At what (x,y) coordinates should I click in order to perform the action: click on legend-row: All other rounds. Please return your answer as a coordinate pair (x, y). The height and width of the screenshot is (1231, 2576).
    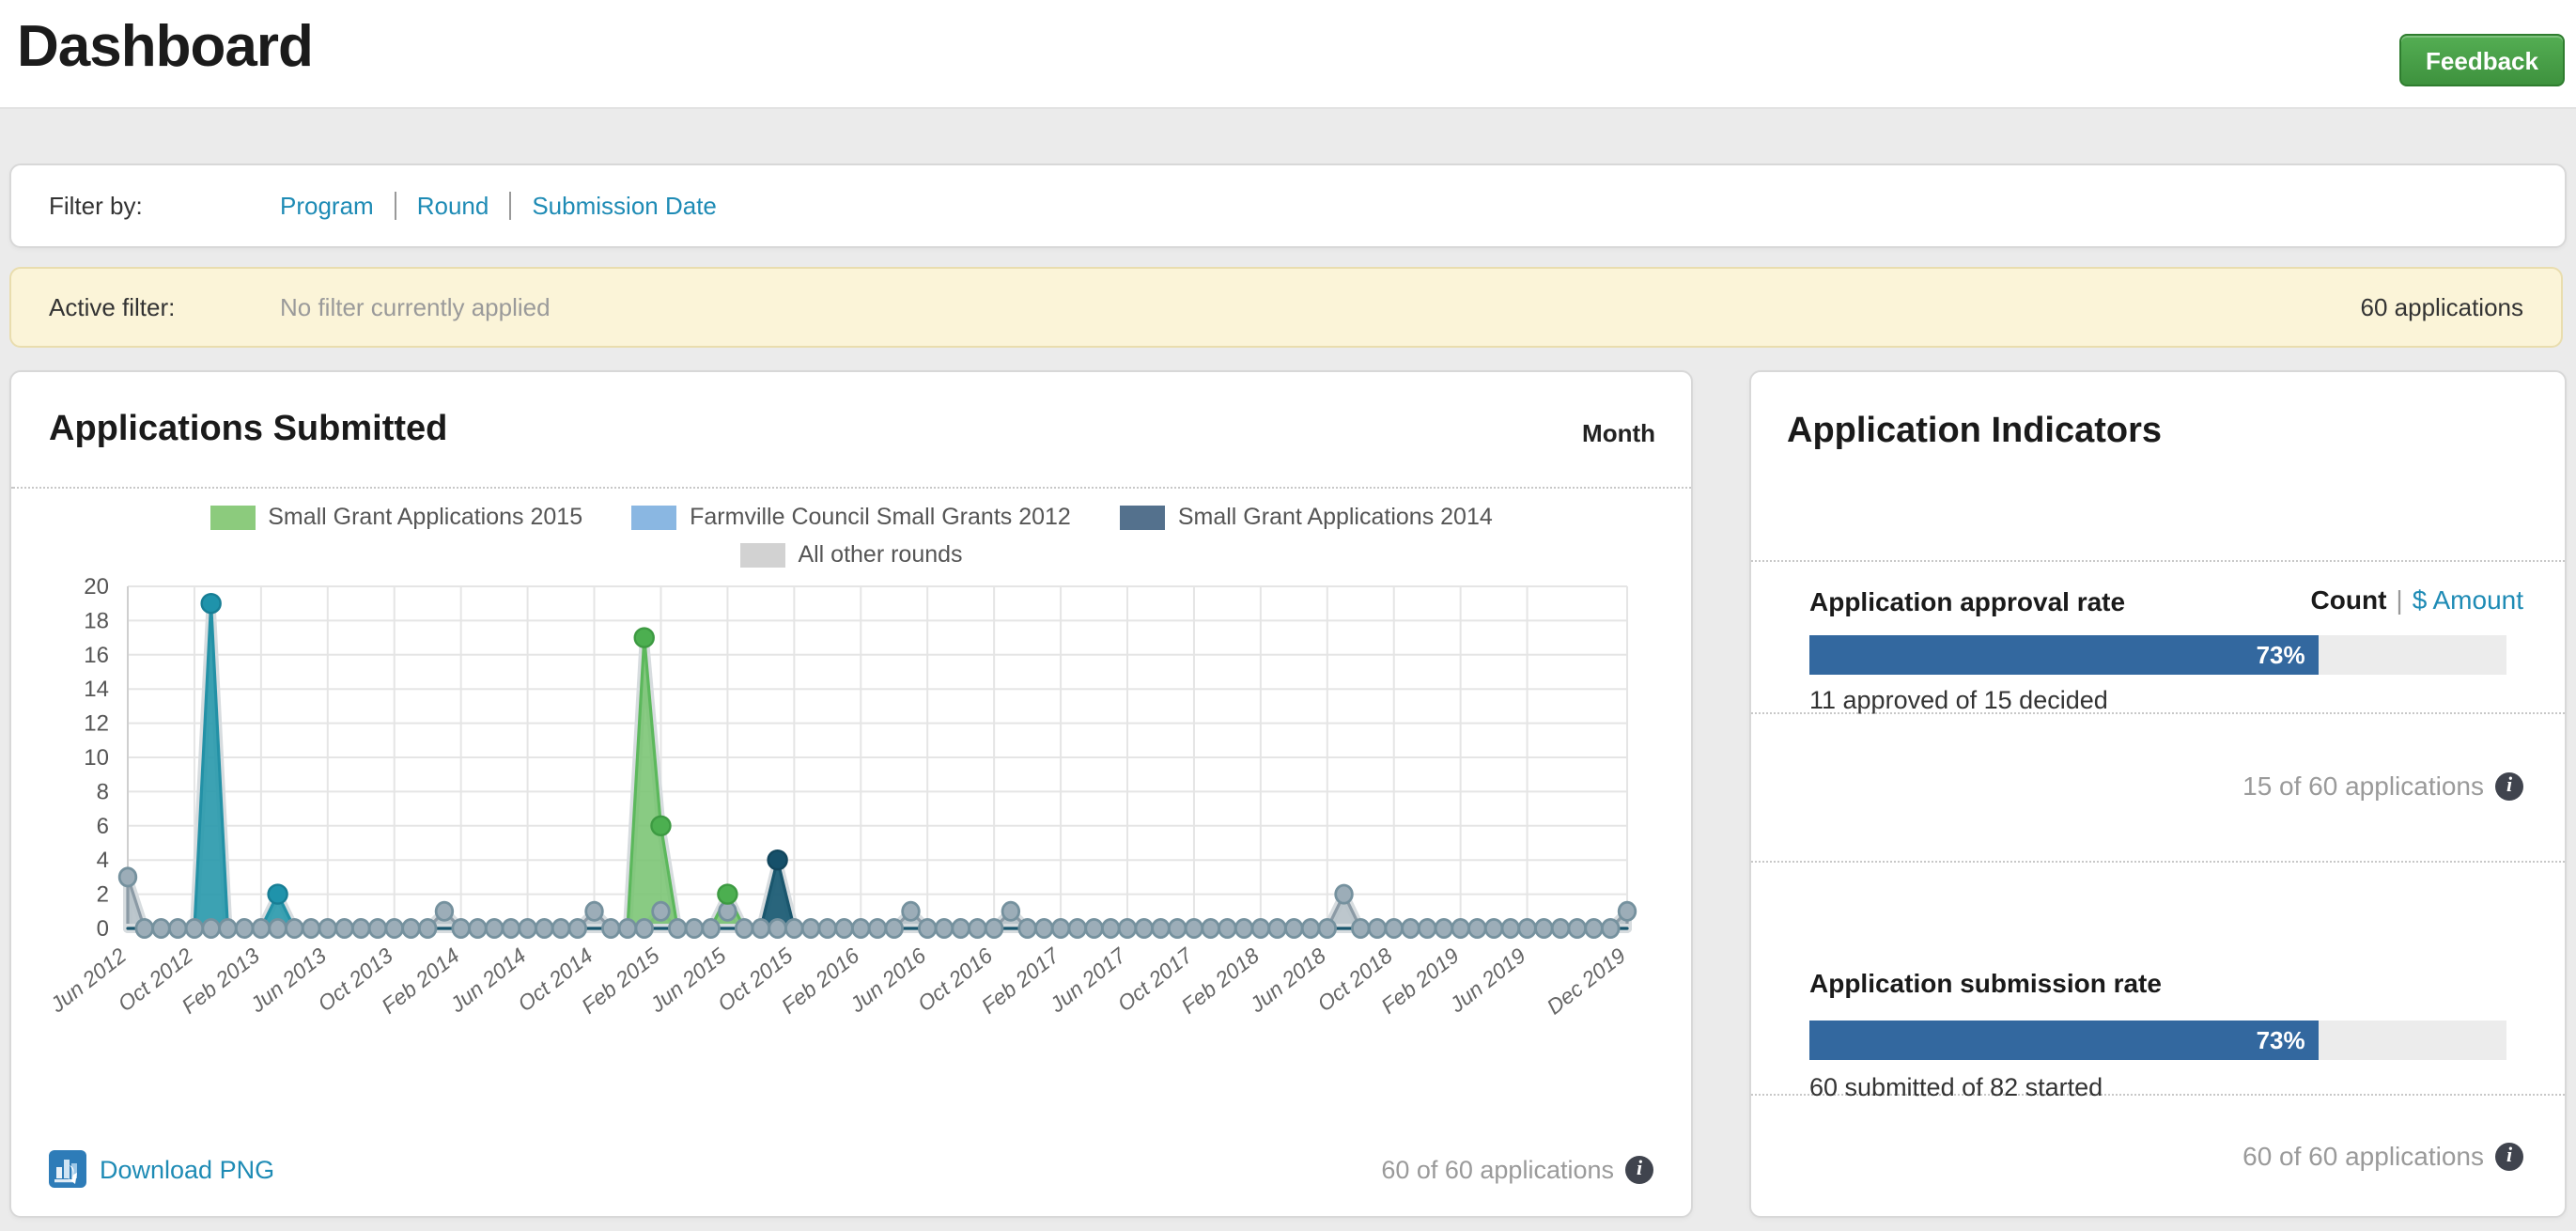
    Looking at the image, I should click on (851, 555).